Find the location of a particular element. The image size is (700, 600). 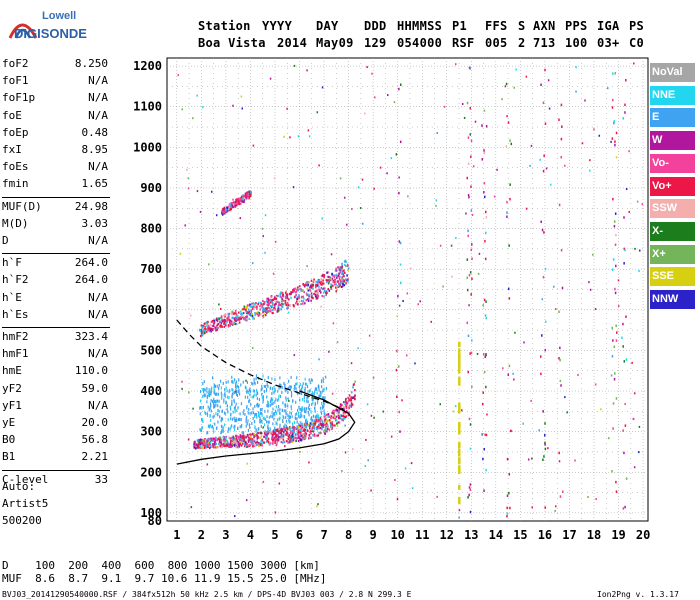

param-separator is located at coordinates (56, 327).